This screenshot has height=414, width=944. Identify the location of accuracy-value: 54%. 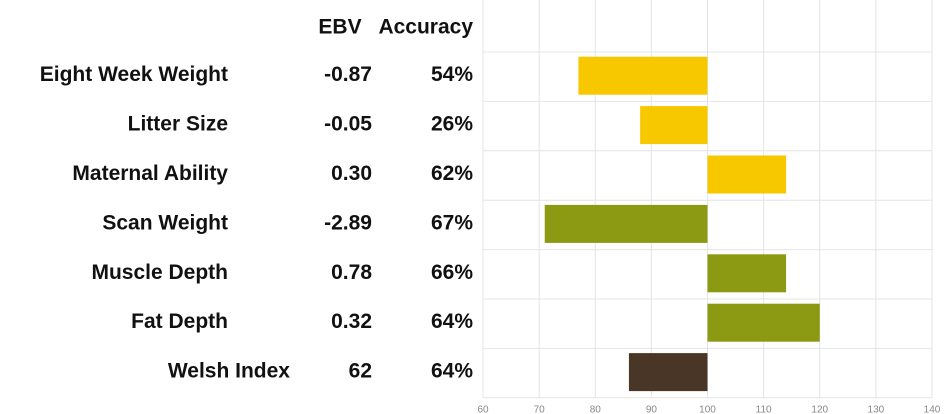
(452, 74).